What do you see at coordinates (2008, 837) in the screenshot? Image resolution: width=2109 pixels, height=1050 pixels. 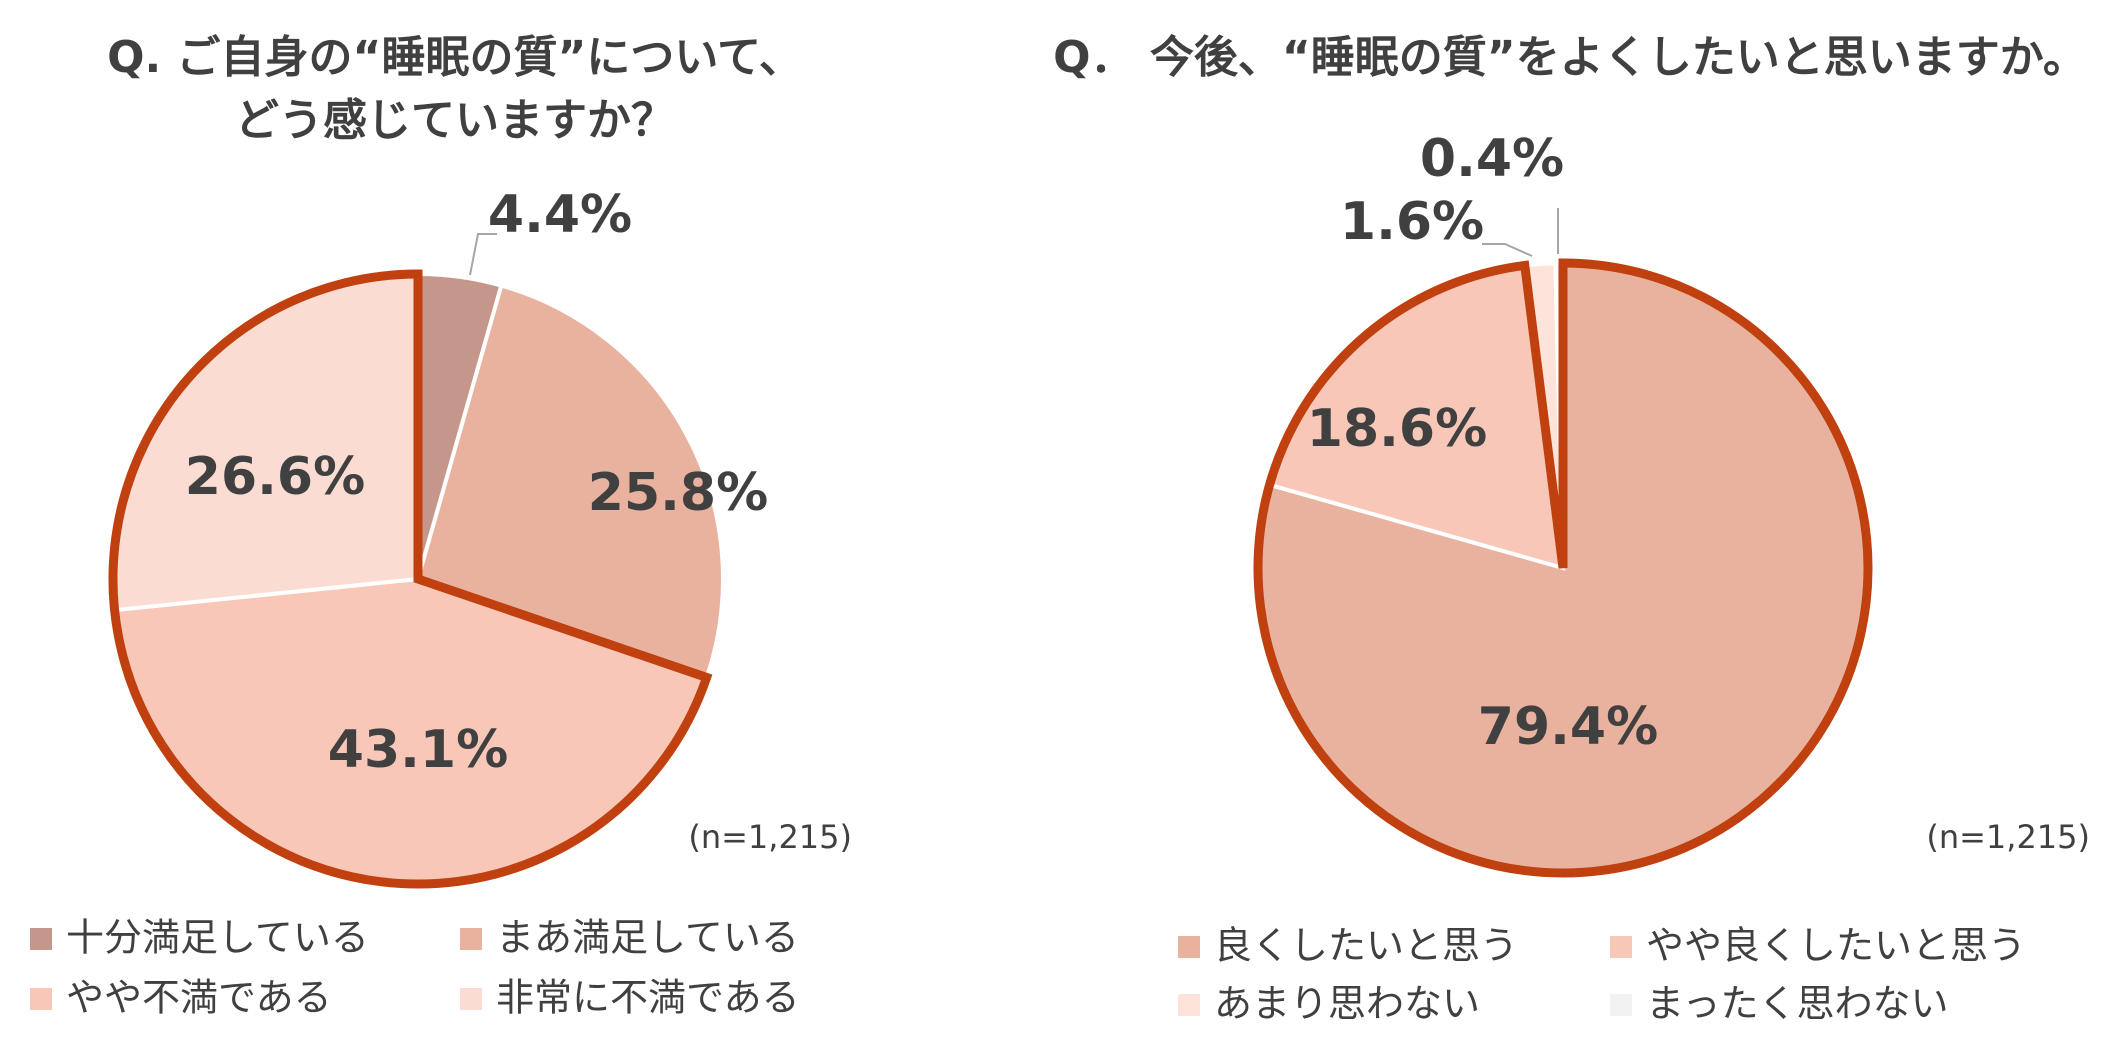 I see `chart2-sample-size: (n=1,215)` at bounding box center [2008, 837].